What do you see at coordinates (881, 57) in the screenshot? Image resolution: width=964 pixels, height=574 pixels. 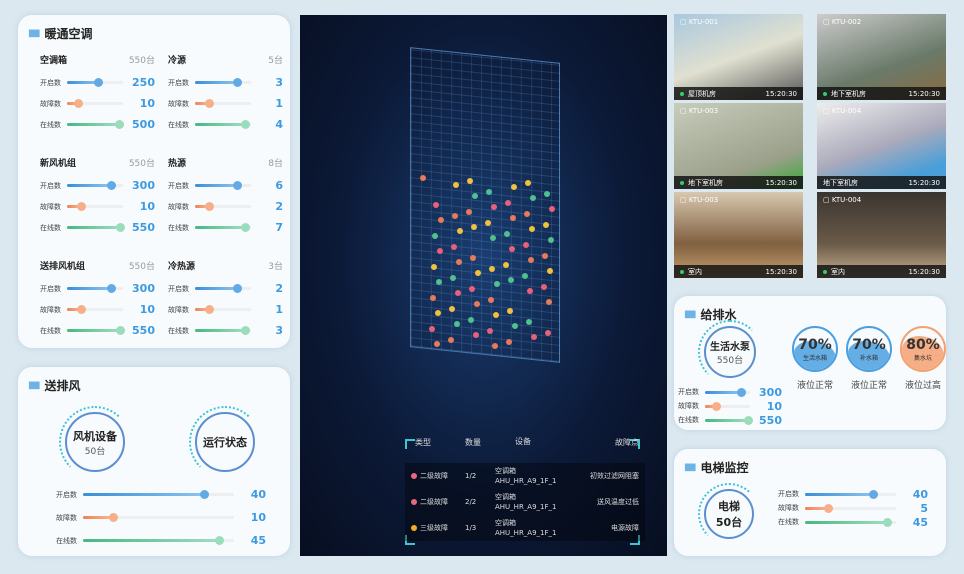 I see `camera-feed: ▢ KTU-002 地下室机房 15:20:30` at bounding box center [881, 57].